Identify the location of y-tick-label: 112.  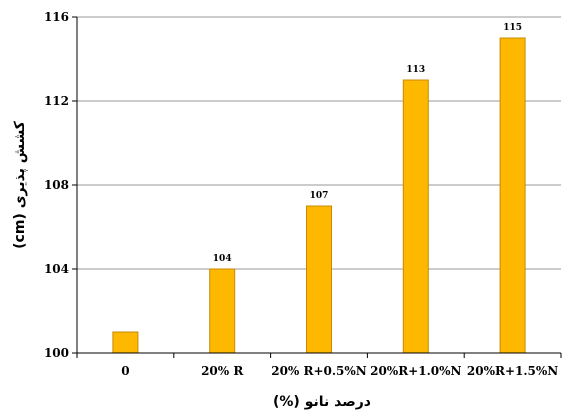
(56, 101).